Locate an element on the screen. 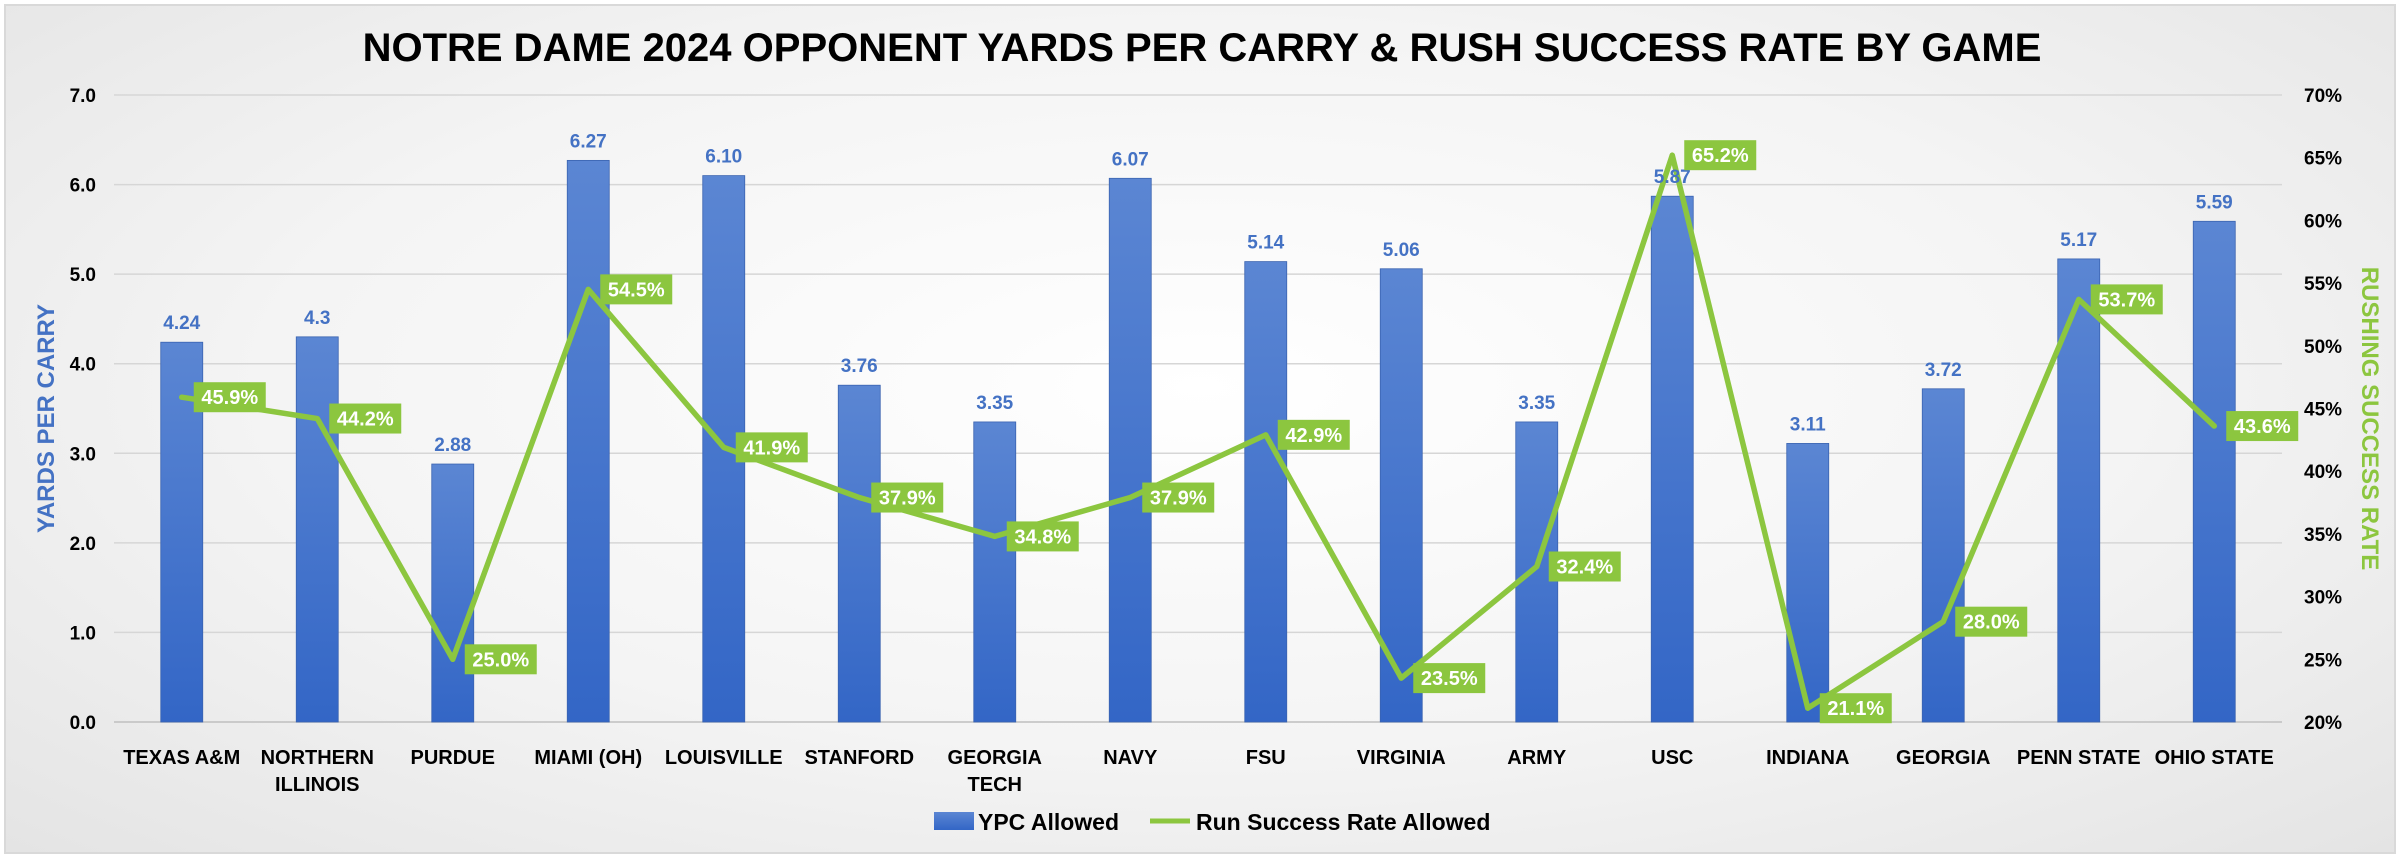 The image size is (2400, 858). line-data-label-text: 23.5% is located at coordinates (1449, 679).